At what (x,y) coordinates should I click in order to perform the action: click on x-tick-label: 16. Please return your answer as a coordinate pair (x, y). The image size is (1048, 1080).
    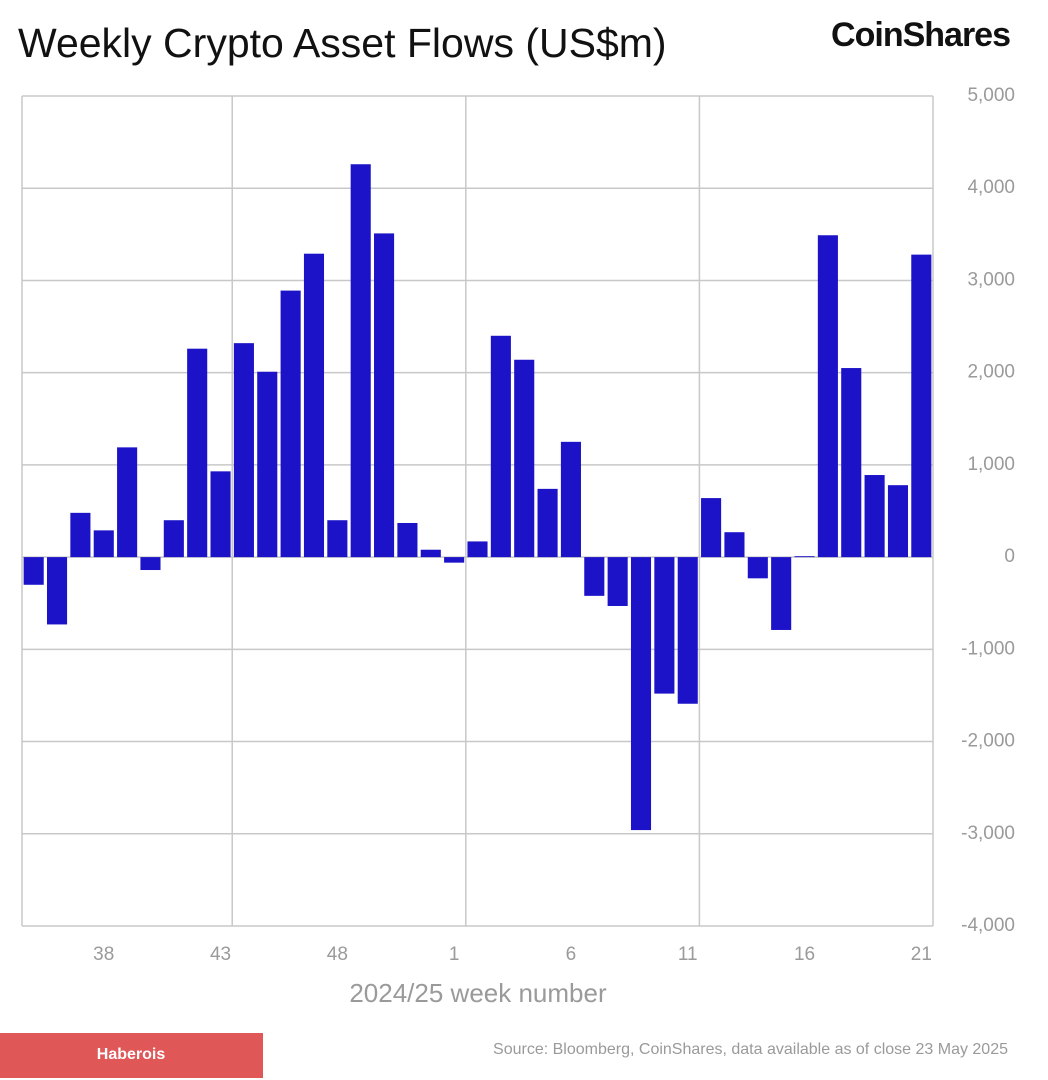
    Looking at the image, I should click on (804, 954).